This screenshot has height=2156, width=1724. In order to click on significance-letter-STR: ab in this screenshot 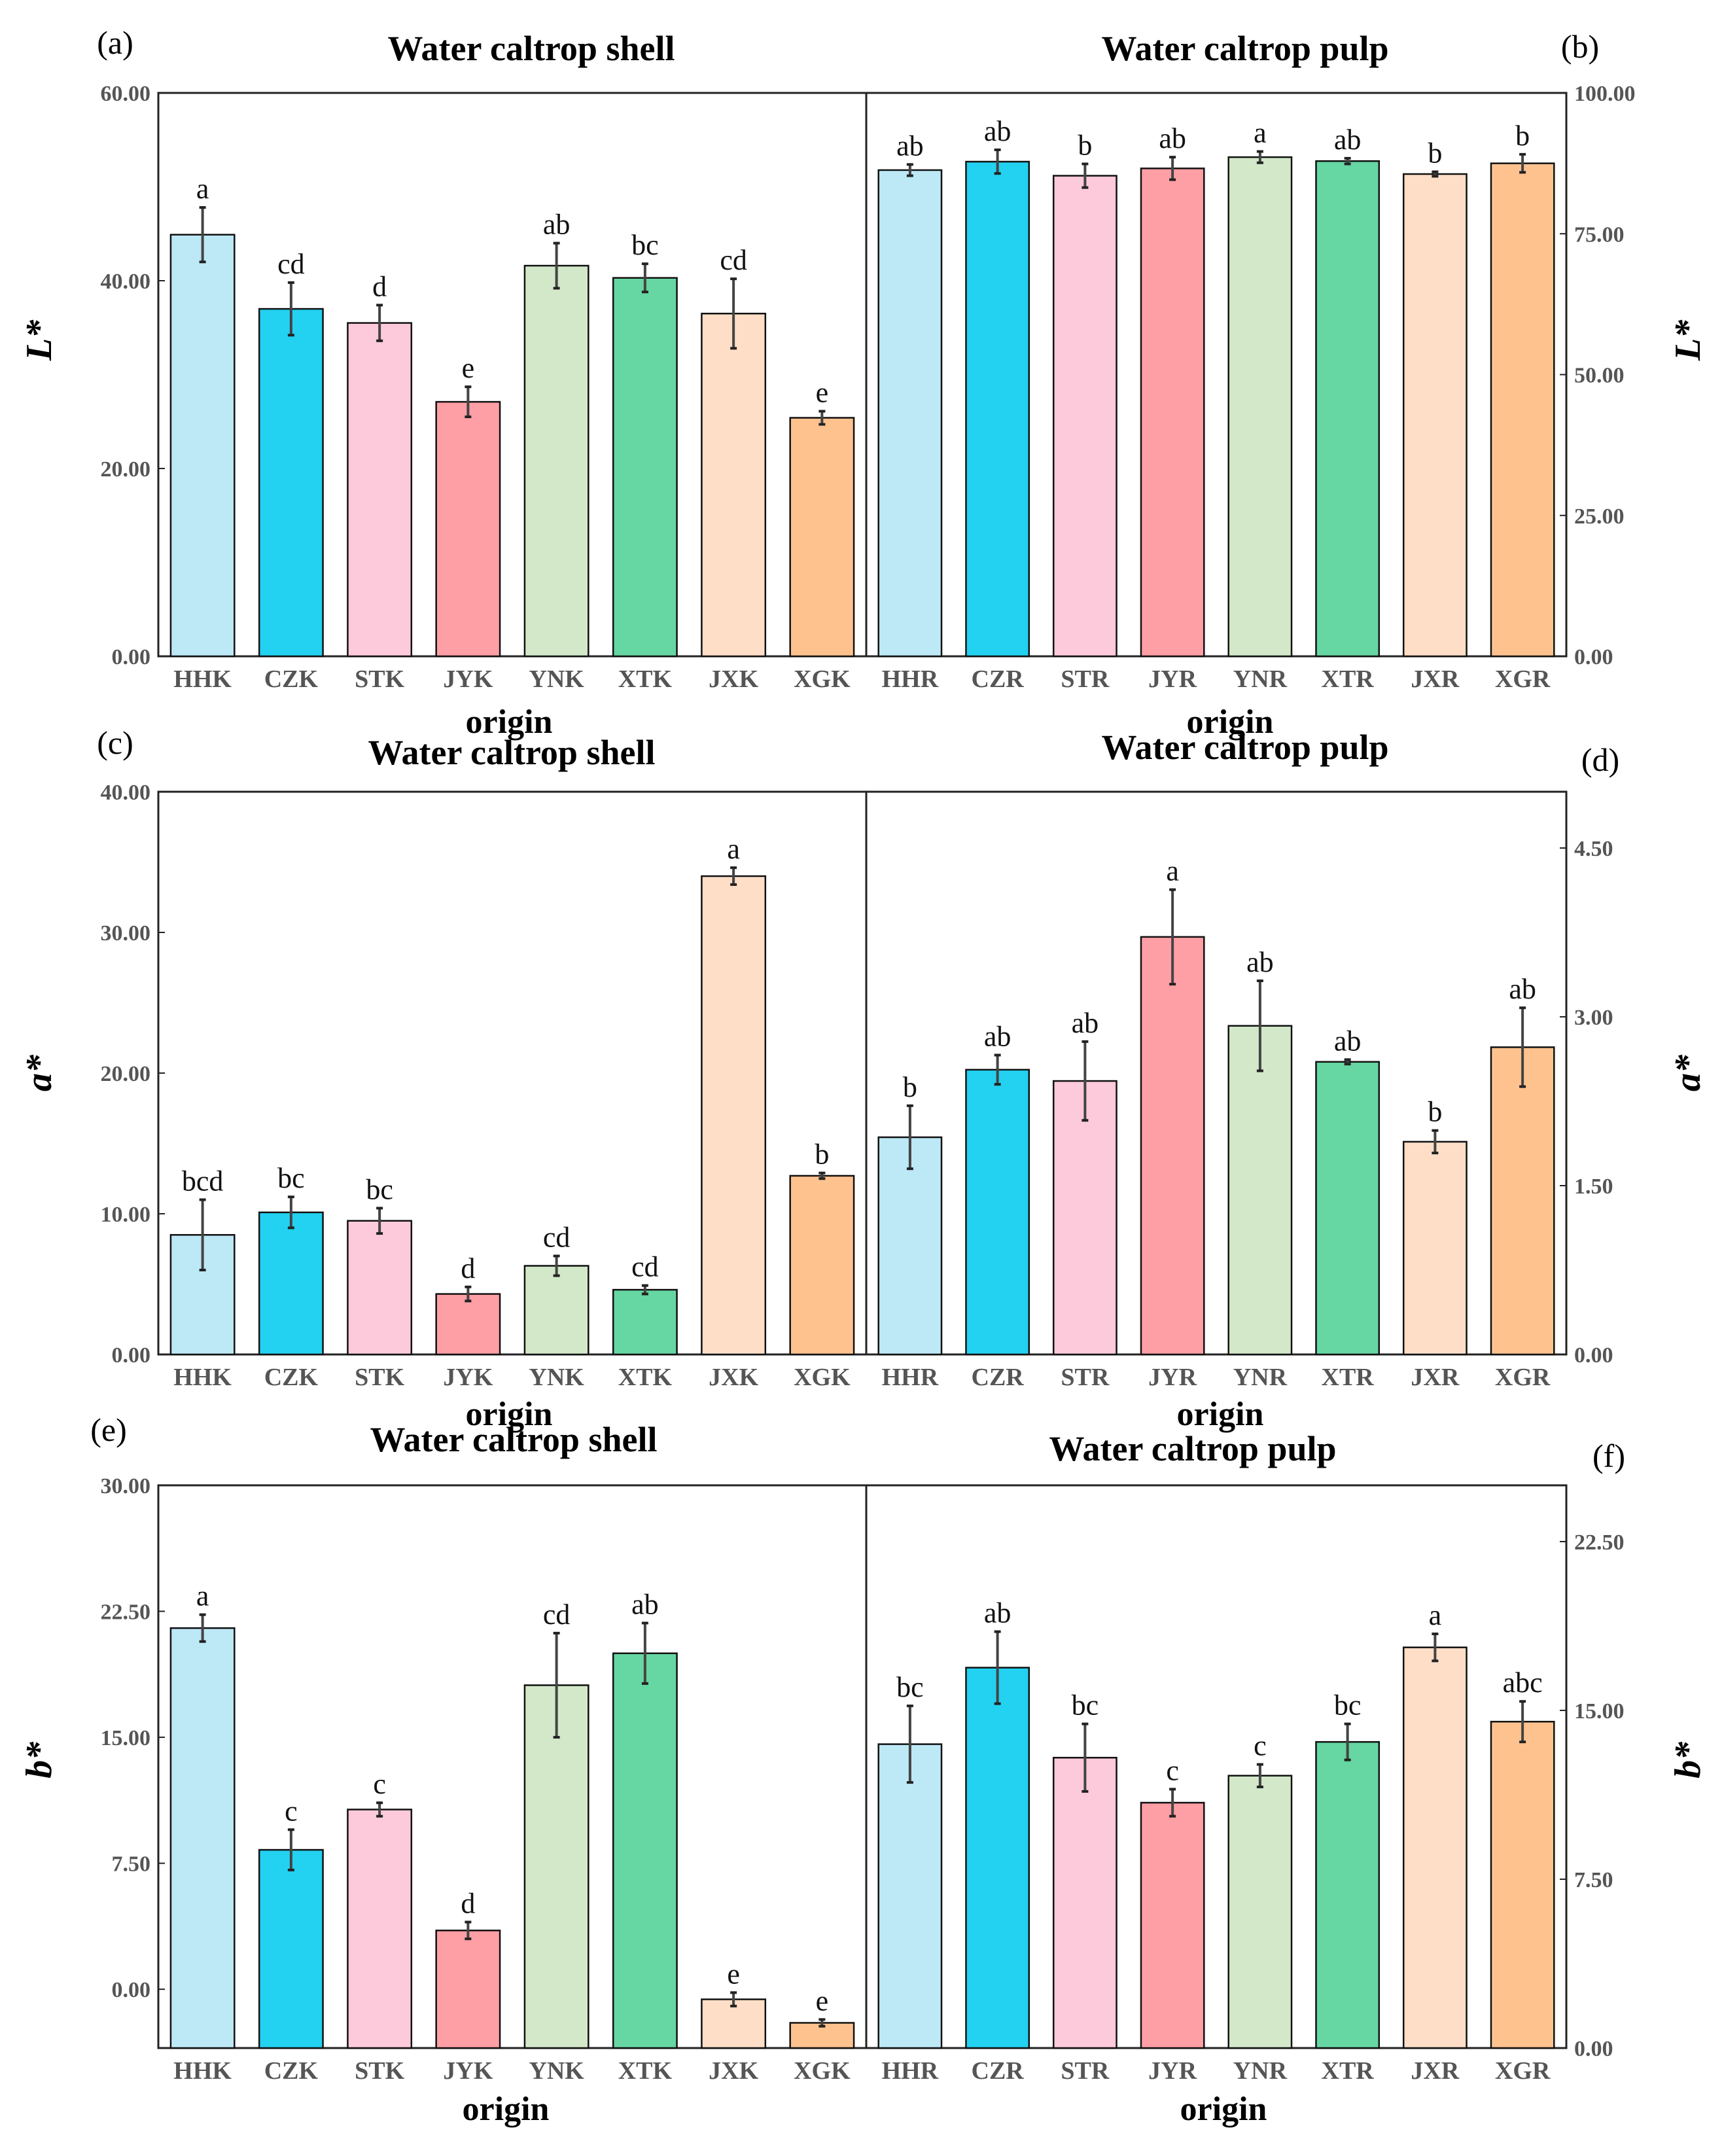, I will do `click(1086, 1023)`.